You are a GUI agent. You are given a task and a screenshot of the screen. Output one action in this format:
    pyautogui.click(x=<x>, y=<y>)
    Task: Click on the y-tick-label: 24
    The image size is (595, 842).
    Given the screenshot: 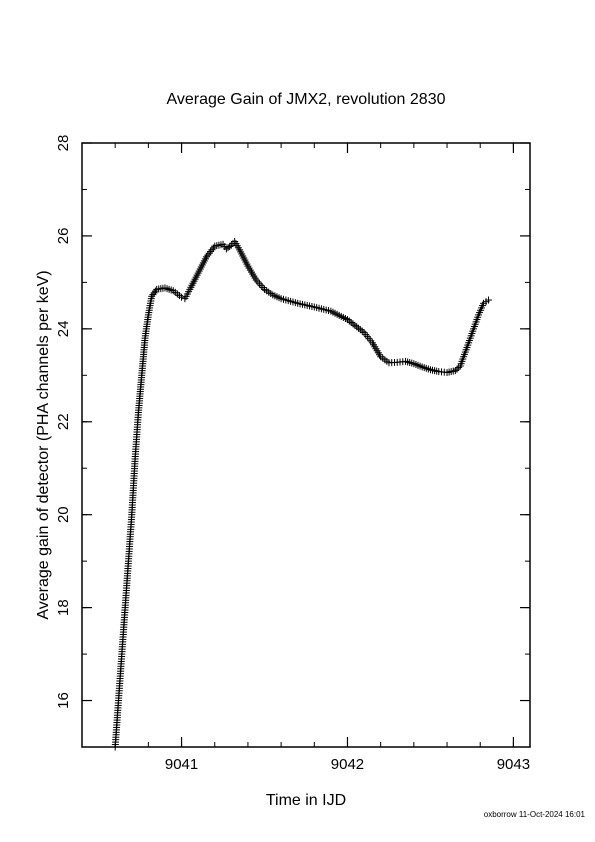 What is the action you would take?
    pyautogui.click(x=63, y=329)
    